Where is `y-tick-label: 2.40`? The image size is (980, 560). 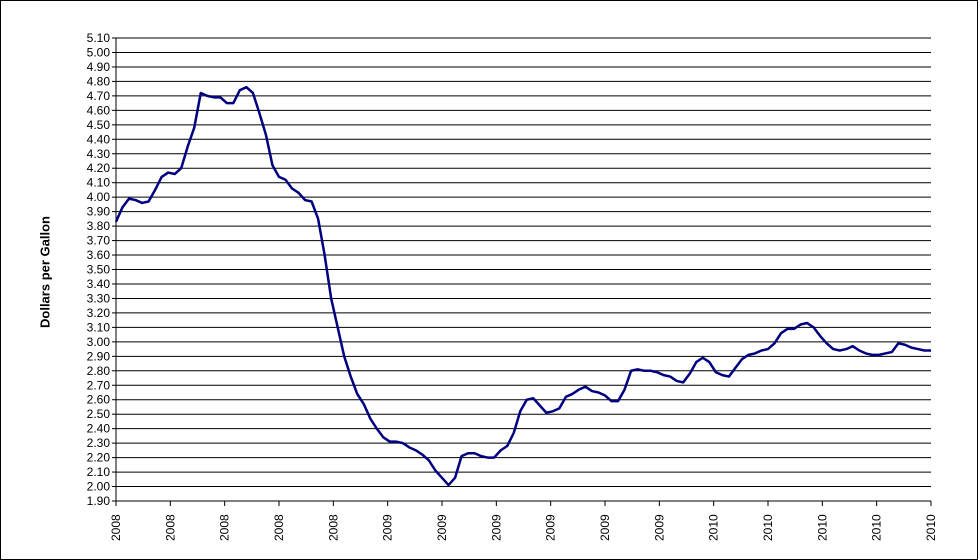 y-tick-label: 2.40 is located at coordinates (99, 429).